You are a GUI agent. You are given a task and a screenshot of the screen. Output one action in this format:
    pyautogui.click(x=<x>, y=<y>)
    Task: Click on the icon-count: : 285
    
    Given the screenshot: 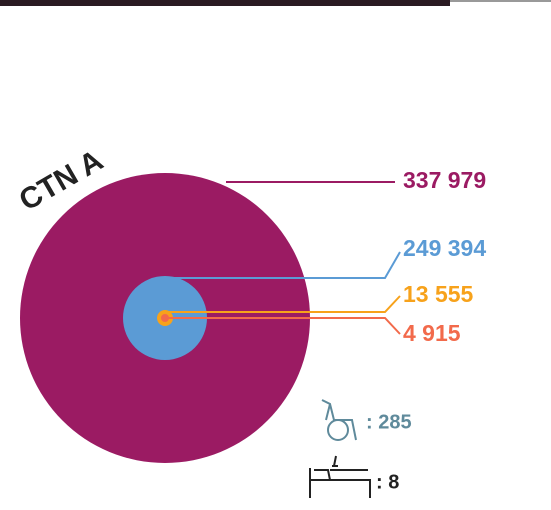 What is the action you would take?
    pyautogui.click(x=389, y=422)
    